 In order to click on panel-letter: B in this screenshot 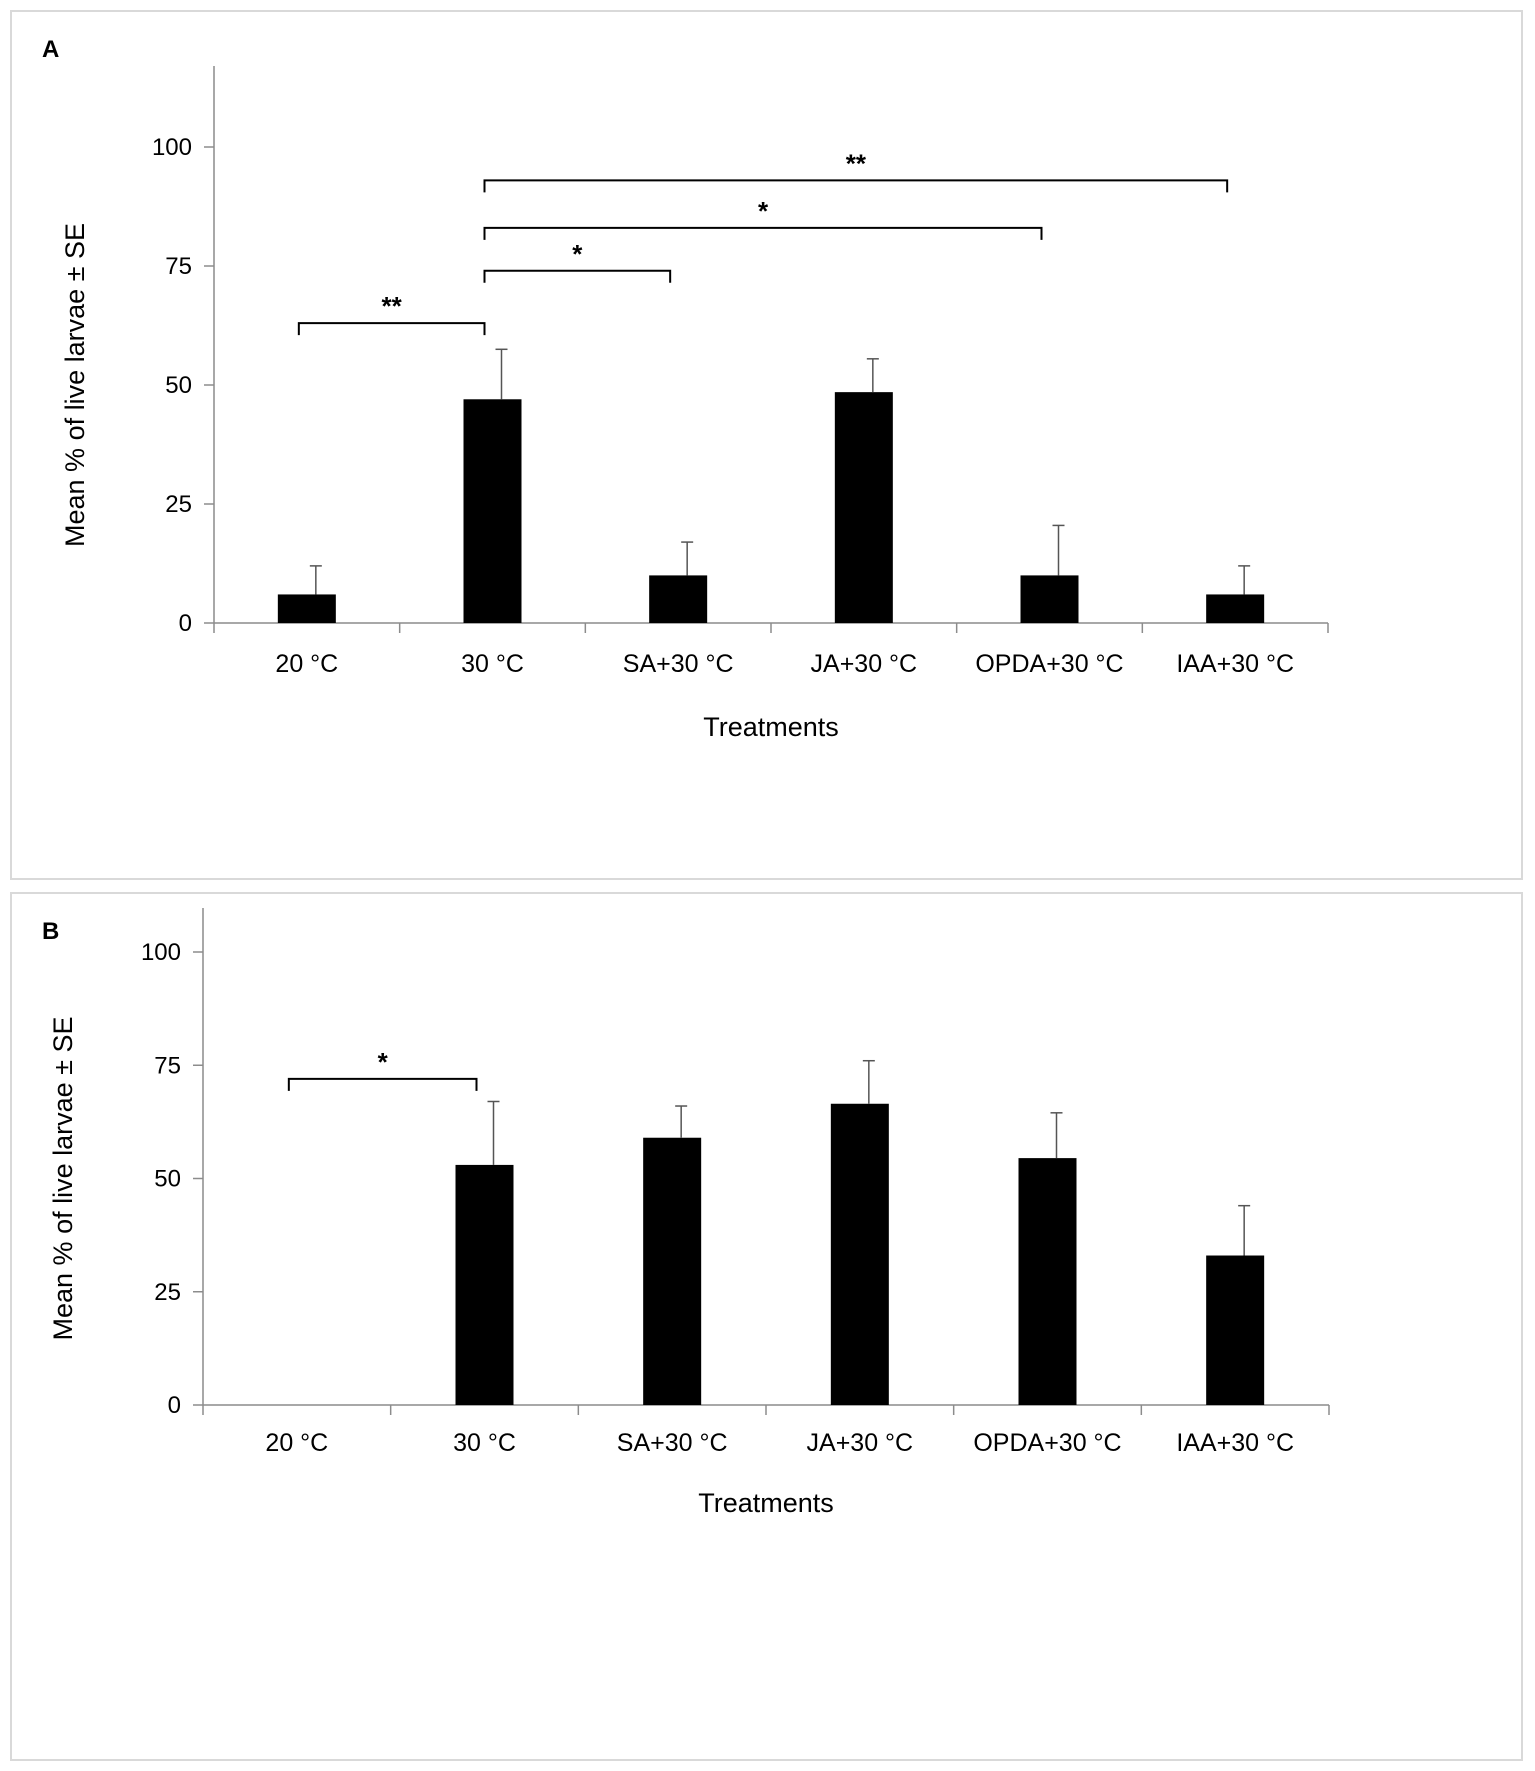, I will do `click(51, 931)`.